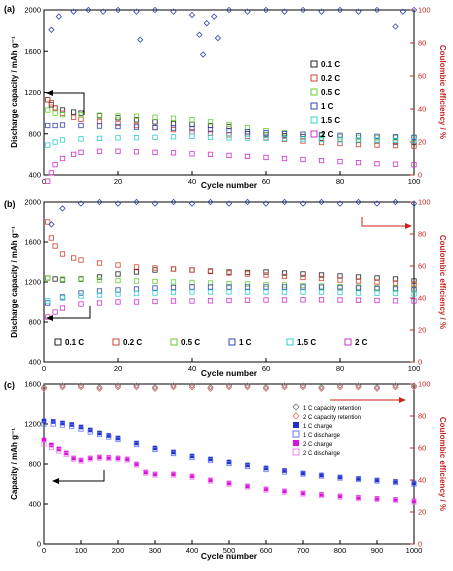 The height and width of the screenshot is (571, 453). What do you see at coordinates (44, 181) in the screenshot?
I see `panel-a-xtick-label: 0` at bounding box center [44, 181].